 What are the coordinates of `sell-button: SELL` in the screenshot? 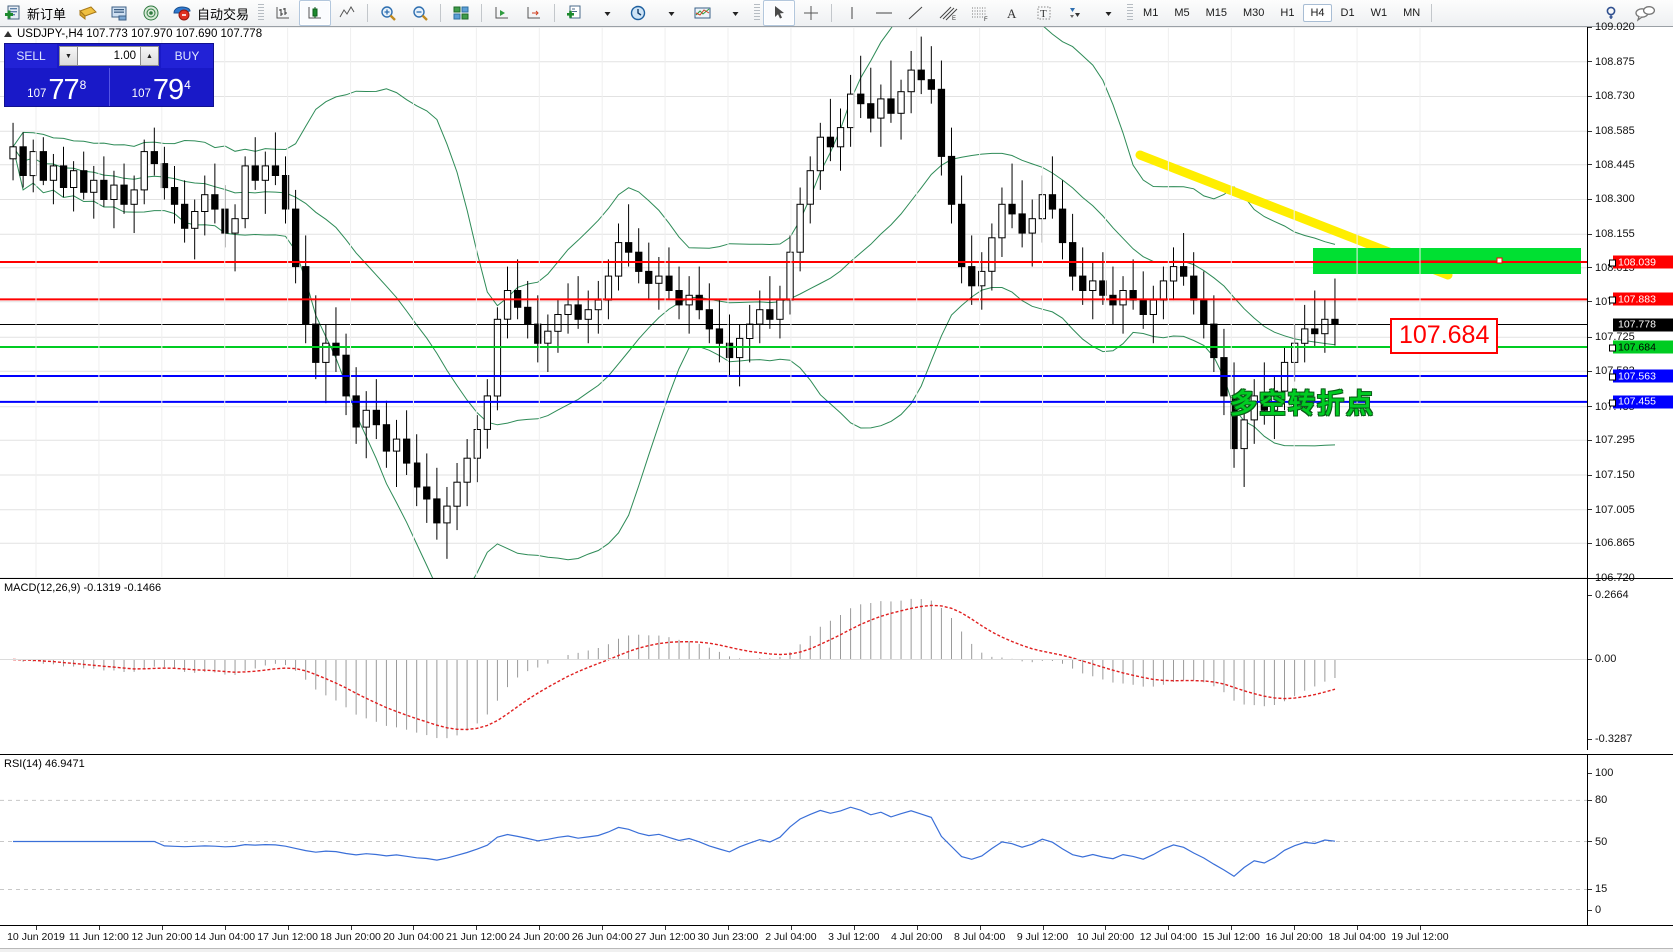 It's located at (31, 56).